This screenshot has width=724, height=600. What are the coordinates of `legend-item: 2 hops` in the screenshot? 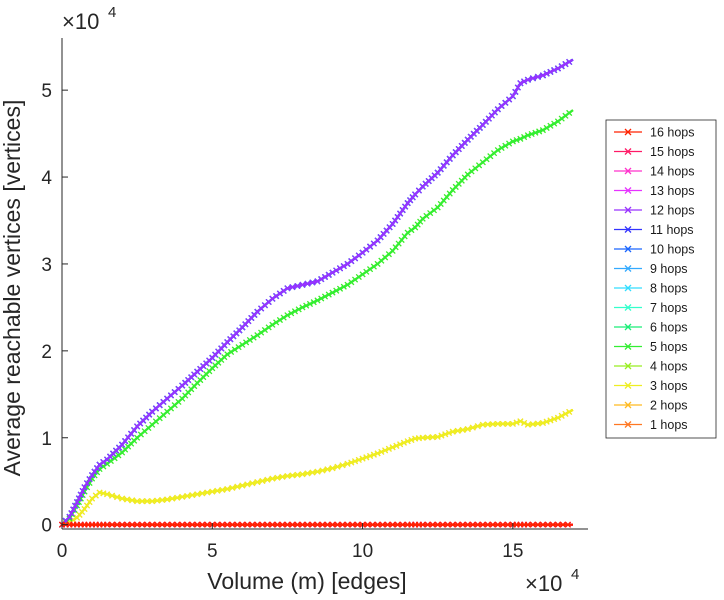 It's located at (651, 406).